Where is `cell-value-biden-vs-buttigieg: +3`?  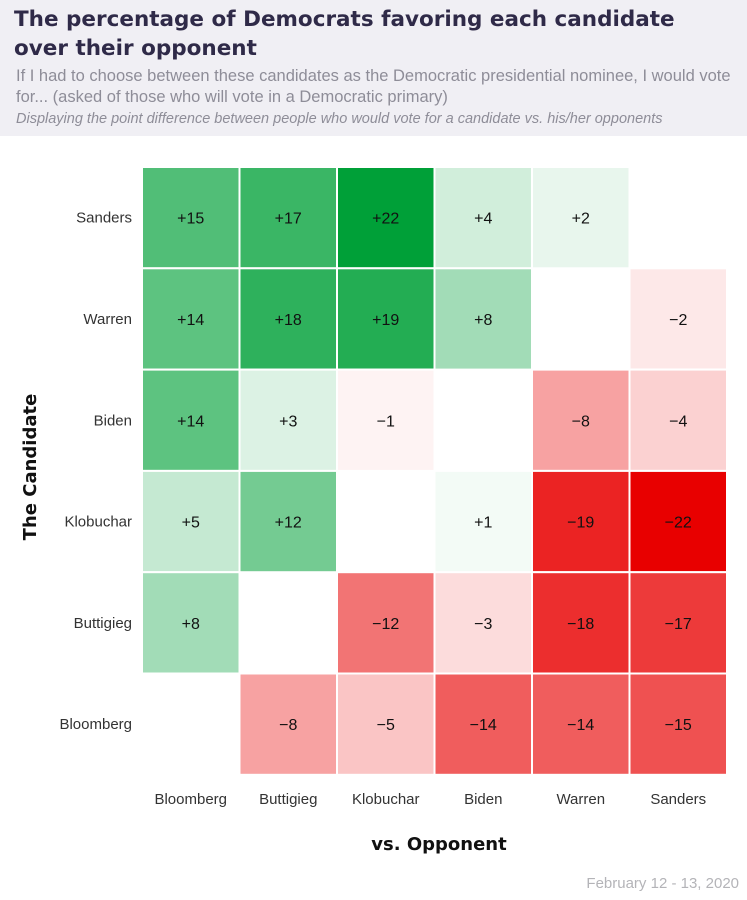 cell-value-biden-vs-buttigieg: +3 is located at coordinates (288, 421).